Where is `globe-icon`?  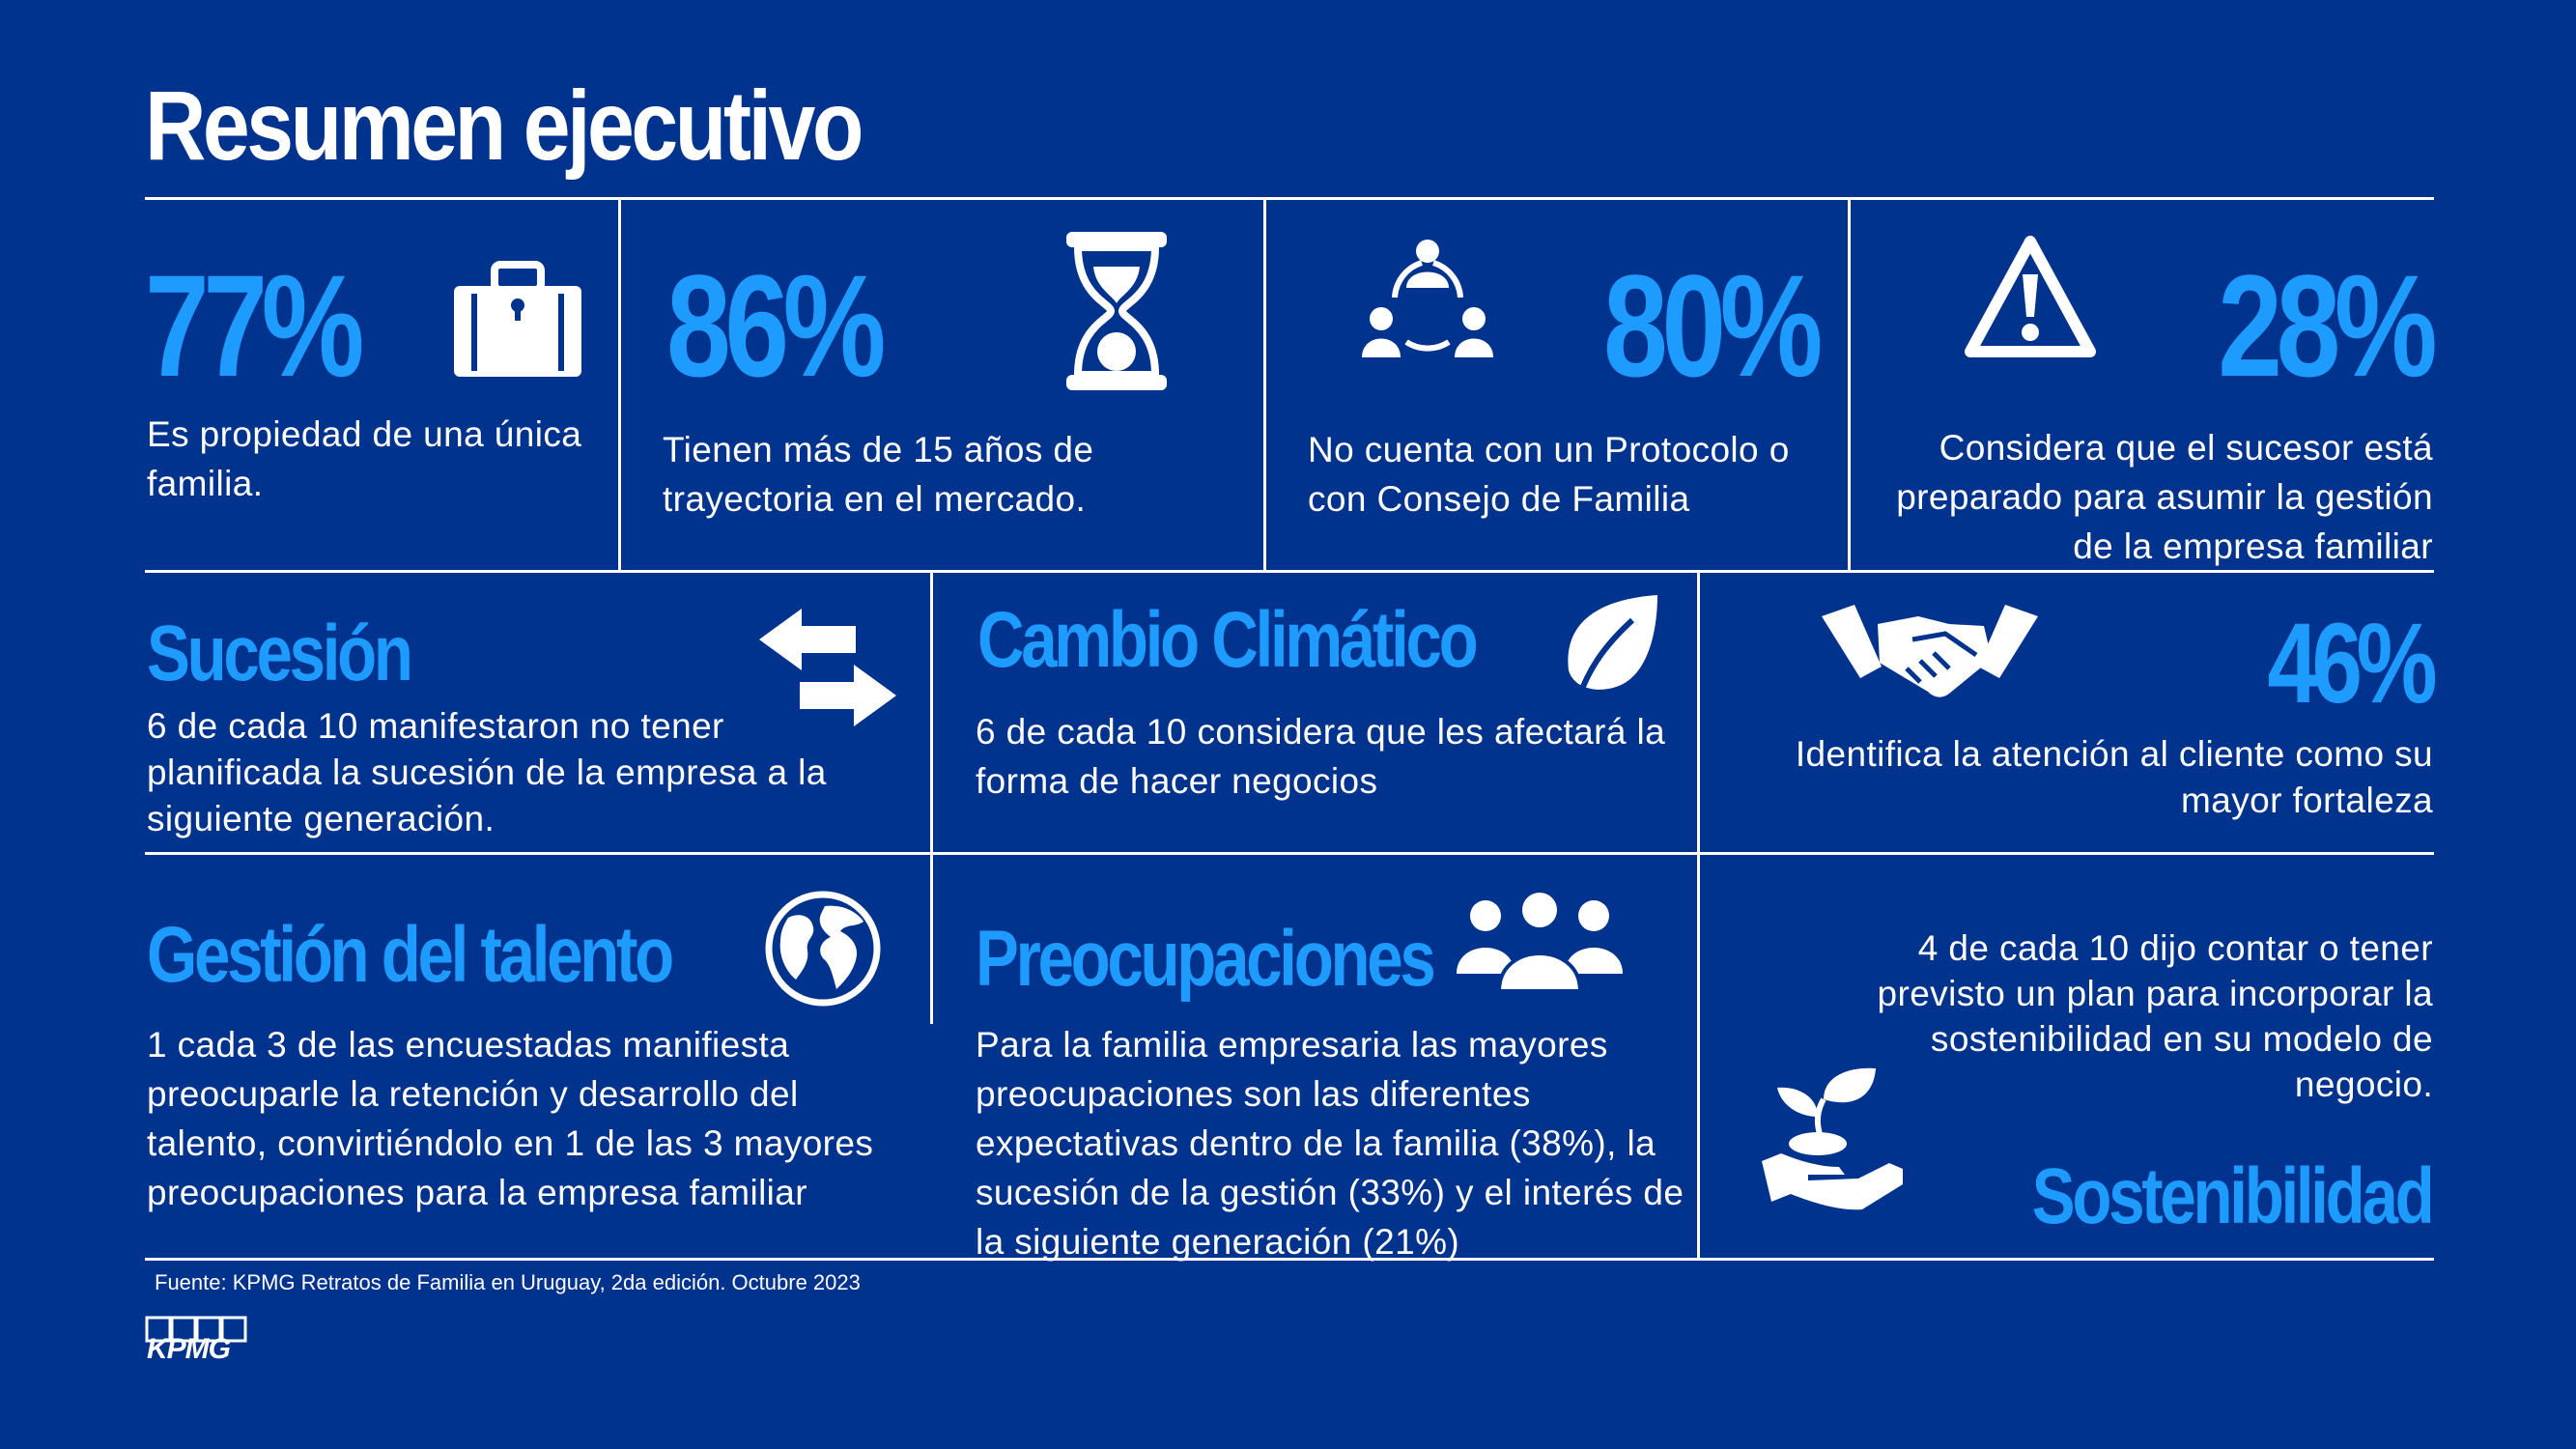 globe-icon is located at coordinates (823, 949).